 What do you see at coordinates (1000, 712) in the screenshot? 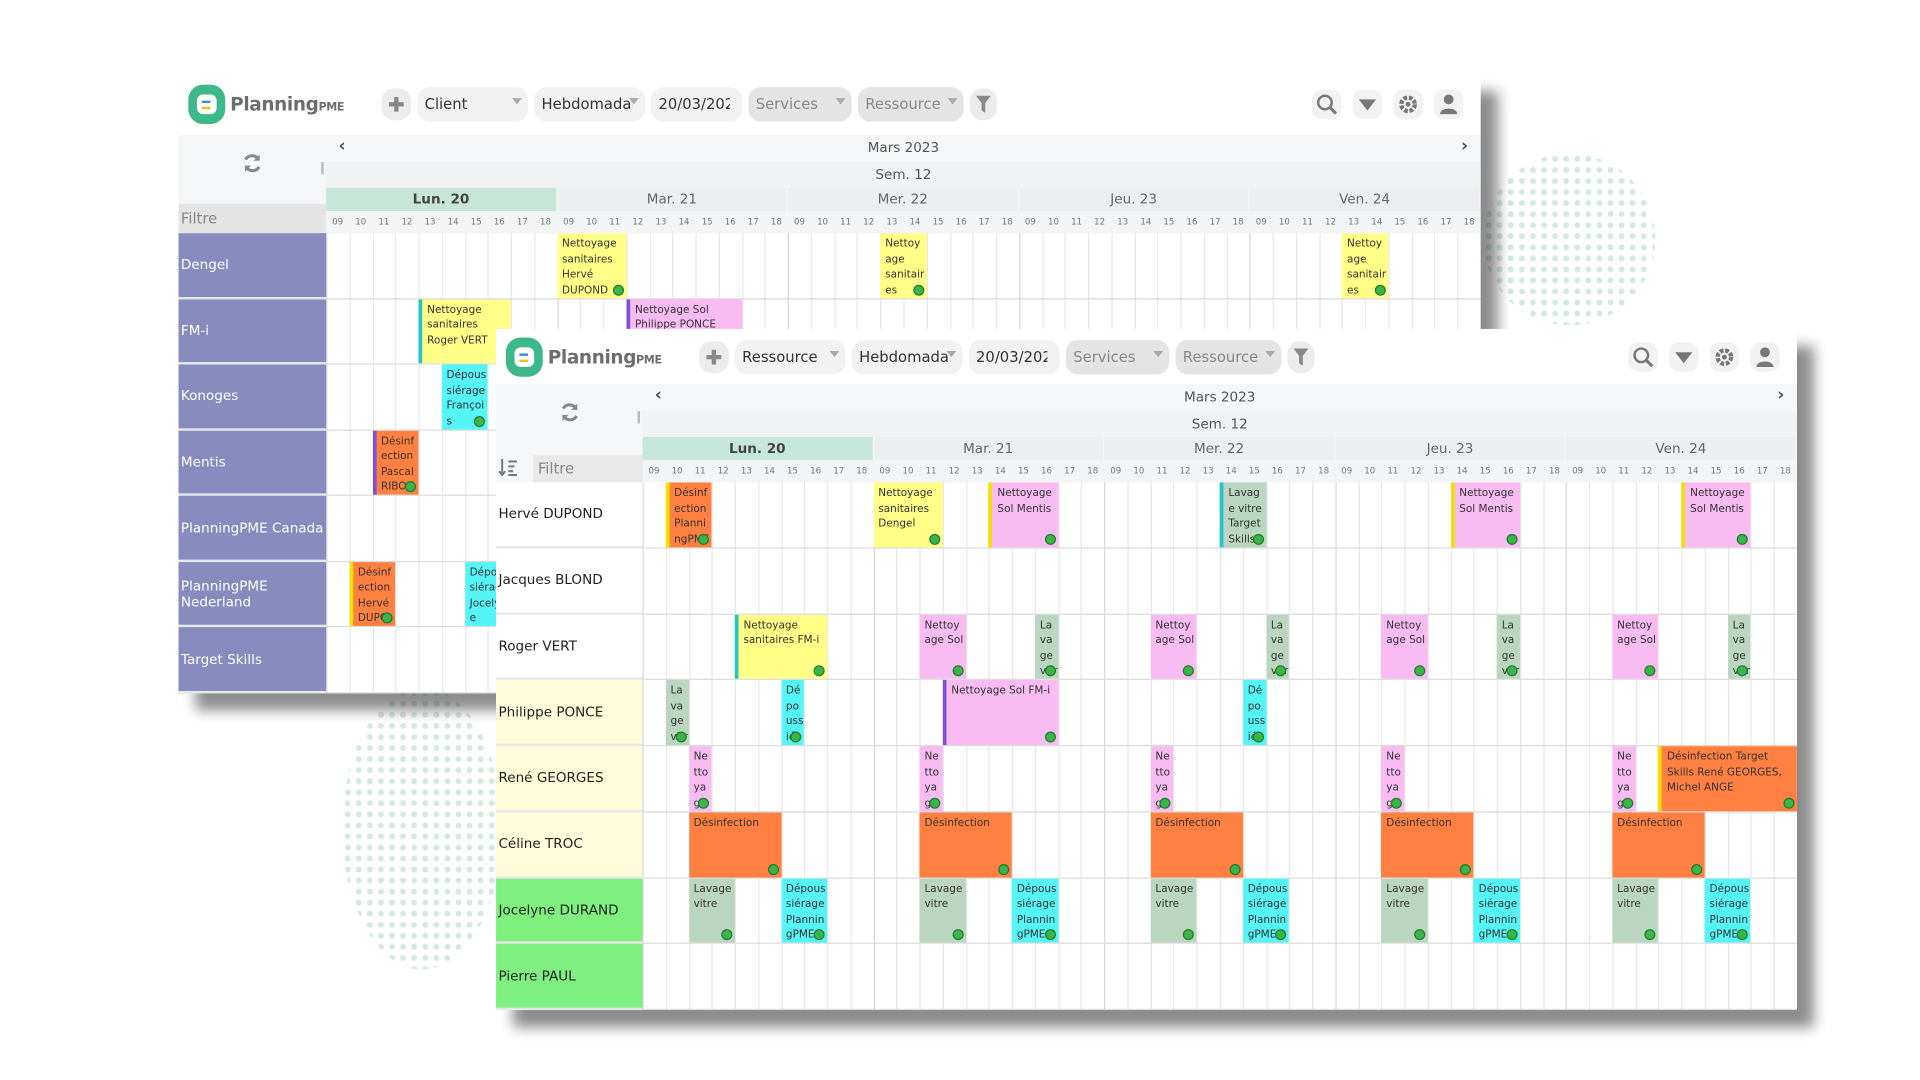
I see `event-block: Nettoyage Sol FM-i` at bounding box center [1000, 712].